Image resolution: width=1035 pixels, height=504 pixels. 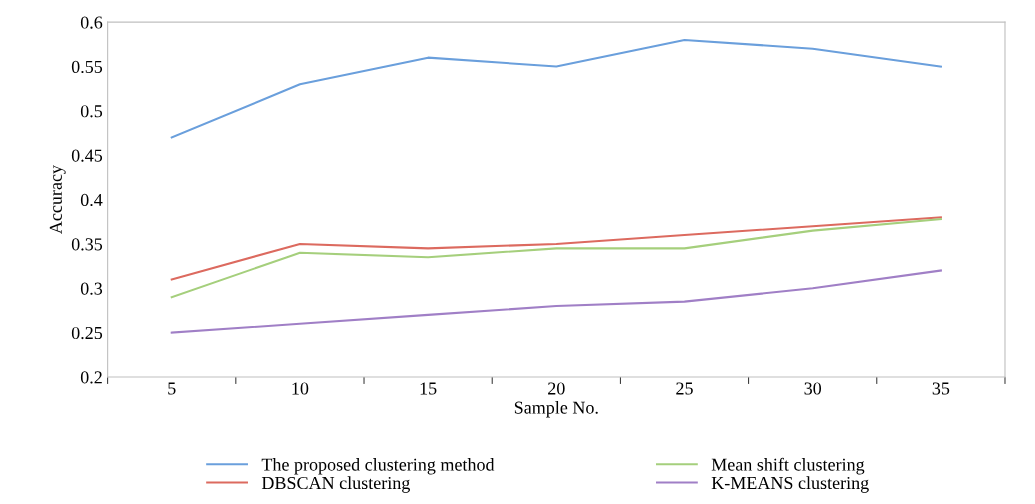 What do you see at coordinates (91, 288) in the screenshot?
I see `y-tick-label: 0.3` at bounding box center [91, 288].